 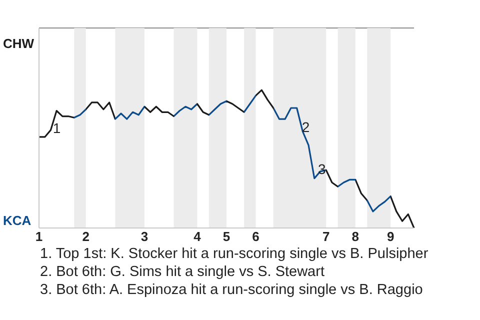 What do you see at coordinates (198, 236) in the screenshot?
I see `x-tick-label: 4` at bounding box center [198, 236].